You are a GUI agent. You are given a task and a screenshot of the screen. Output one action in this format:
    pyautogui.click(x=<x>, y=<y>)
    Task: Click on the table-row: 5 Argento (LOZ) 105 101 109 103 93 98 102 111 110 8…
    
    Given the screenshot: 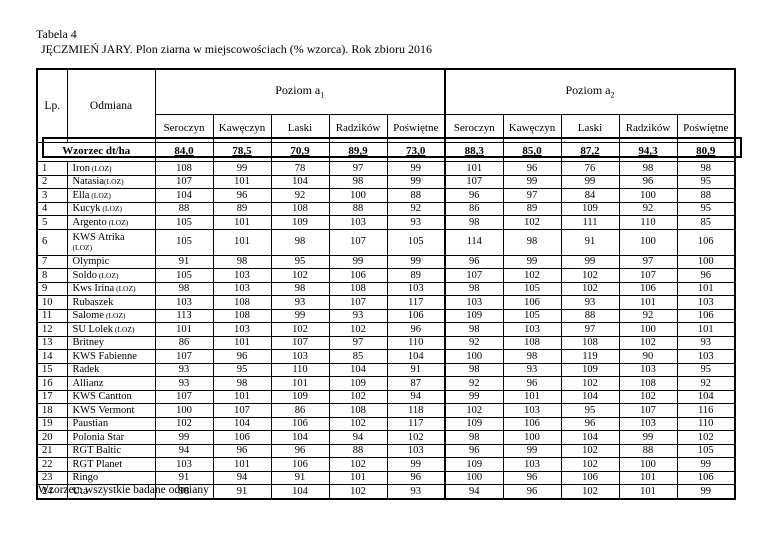 What is the action you would take?
    pyautogui.click(x=386, y=222)
    